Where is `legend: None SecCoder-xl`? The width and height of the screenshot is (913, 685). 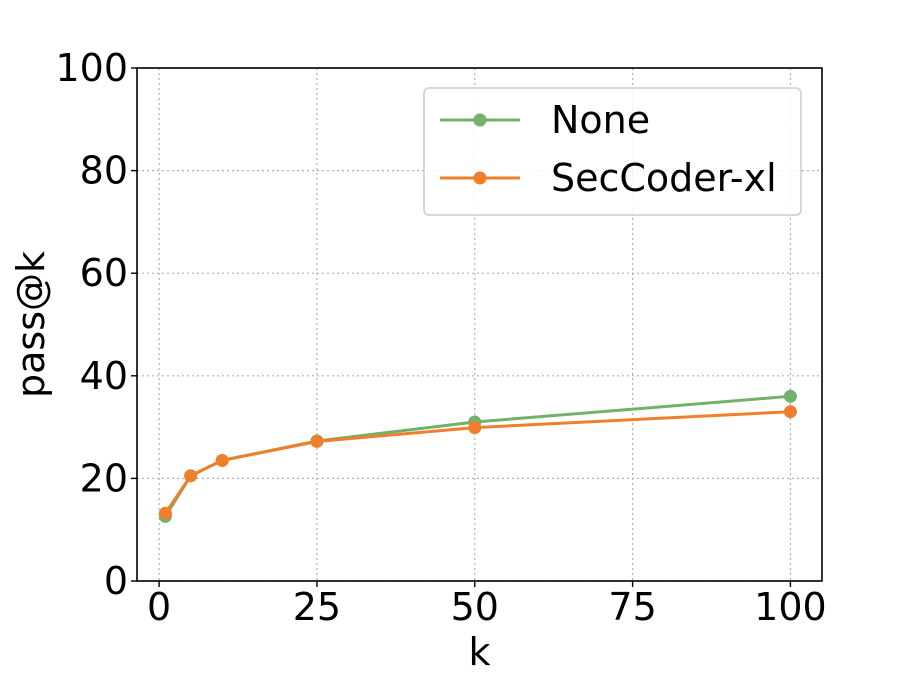
legend: None SecCoder-xl is located at coordinates (612, 151).